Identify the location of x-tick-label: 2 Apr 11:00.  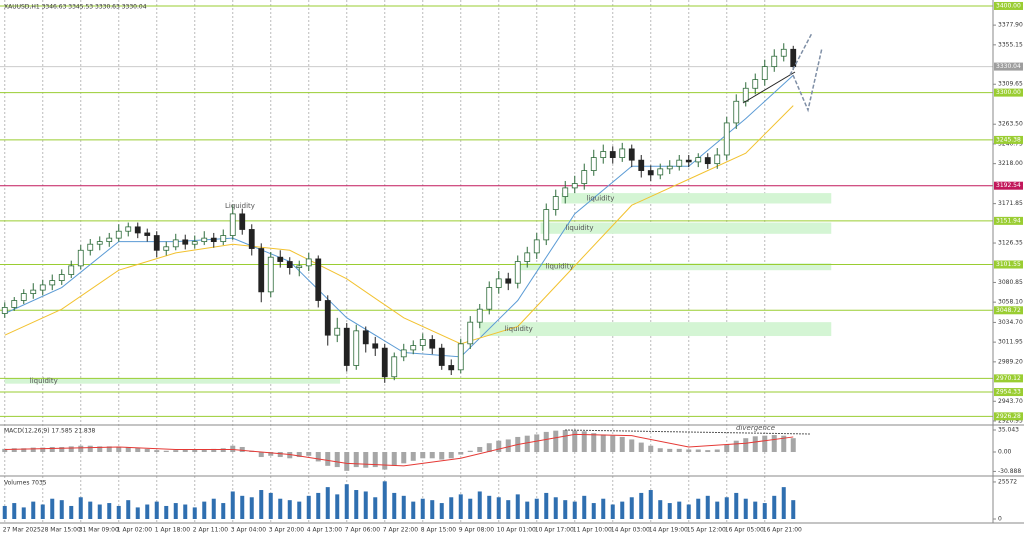
(210, 530).